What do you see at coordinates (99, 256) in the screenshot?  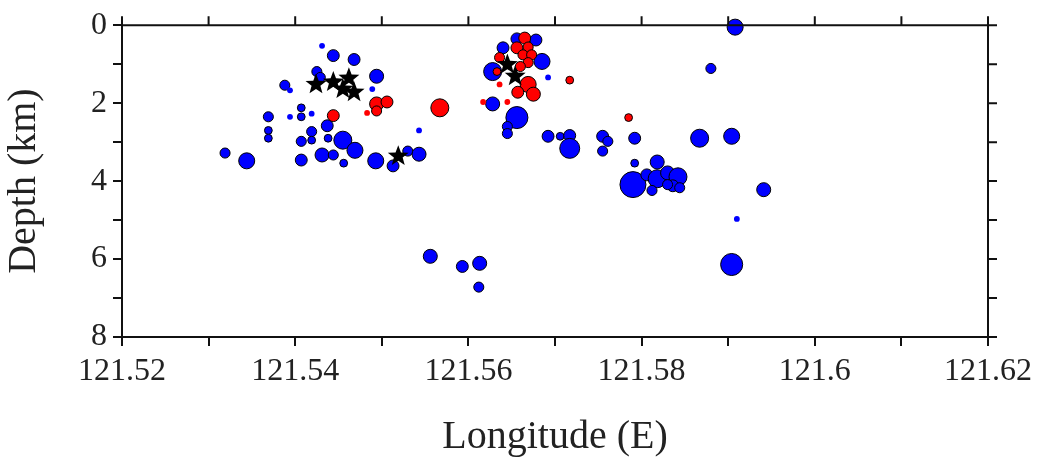 I see `y-tick-label: 6` at bounding box center [99, 256].